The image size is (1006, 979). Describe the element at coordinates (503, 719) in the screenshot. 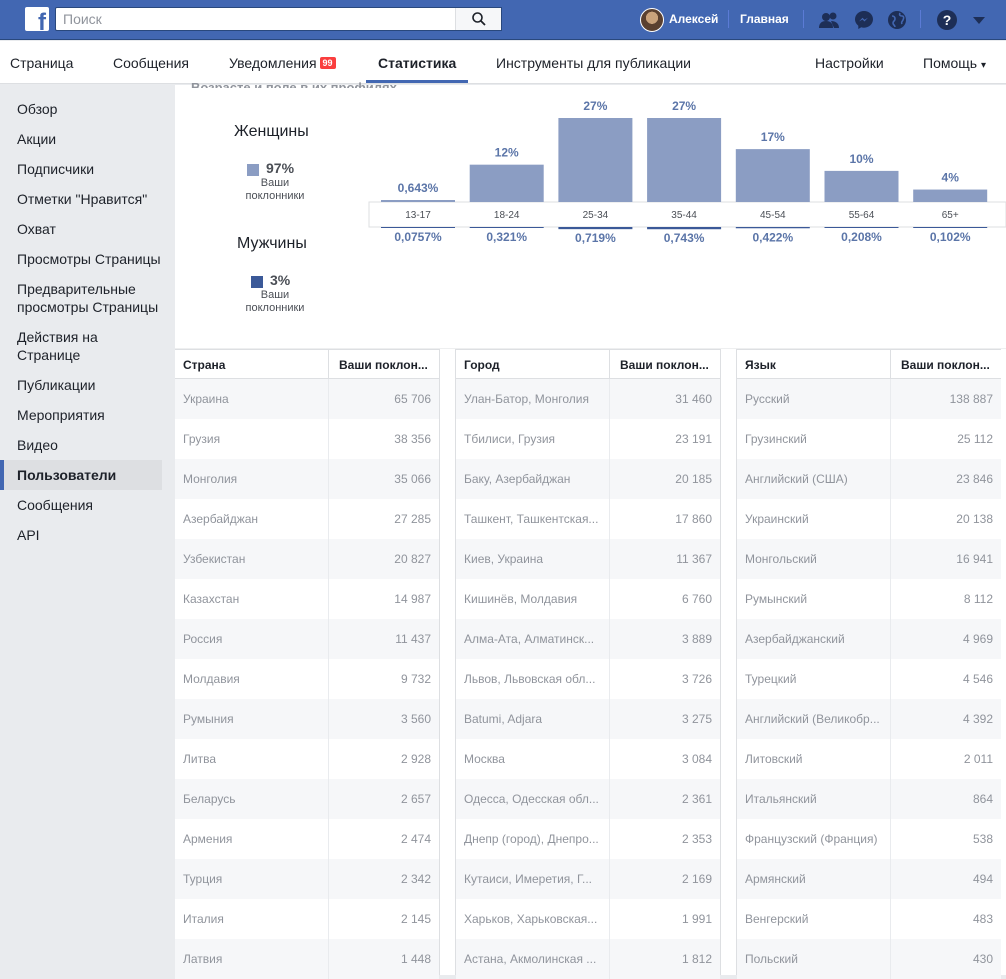

I see `row-name: Batumi, Adjara` at that location.